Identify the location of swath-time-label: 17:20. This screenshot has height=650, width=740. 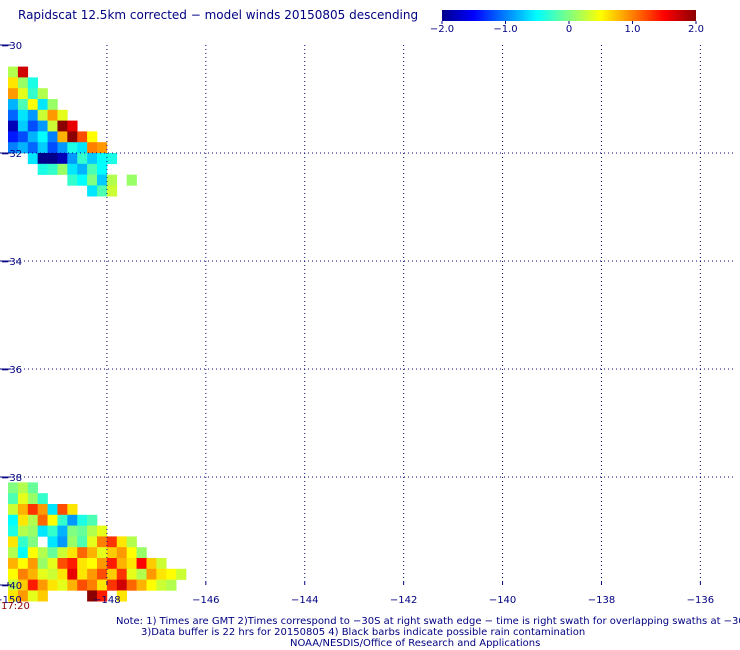
(15, 606).